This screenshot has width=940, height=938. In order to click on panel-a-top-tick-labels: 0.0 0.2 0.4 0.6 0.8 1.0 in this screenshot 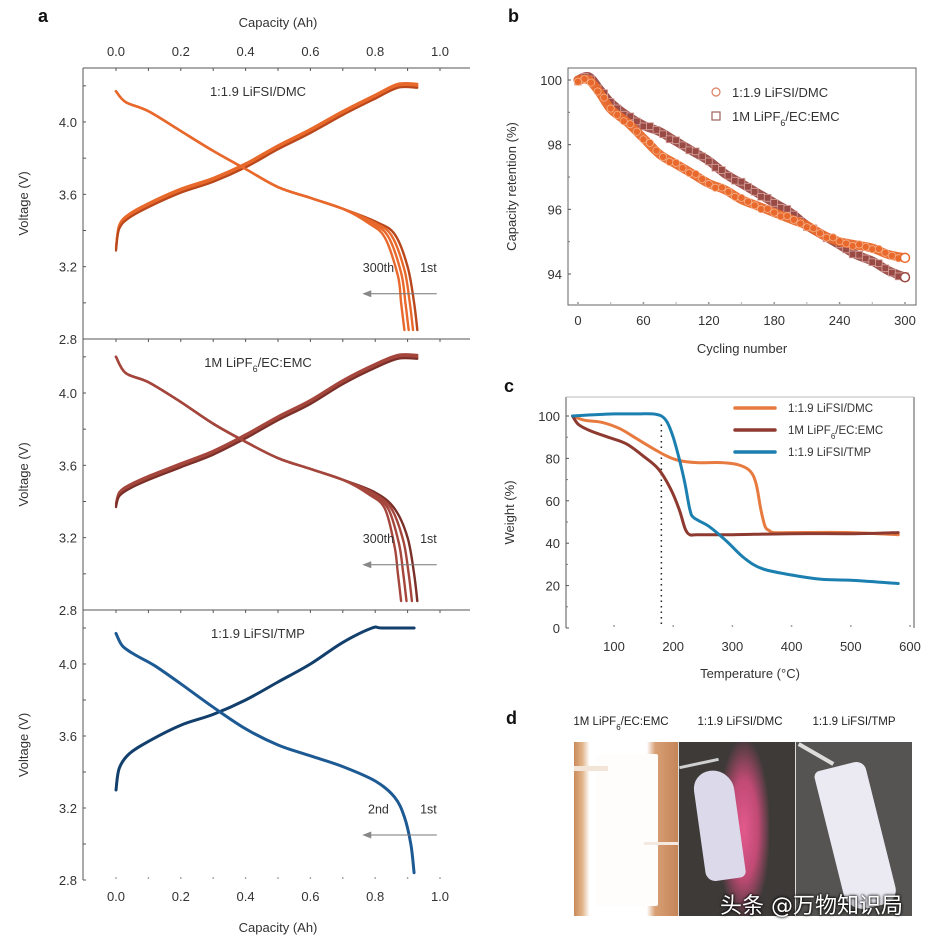, I will do `click(278, 51)`.